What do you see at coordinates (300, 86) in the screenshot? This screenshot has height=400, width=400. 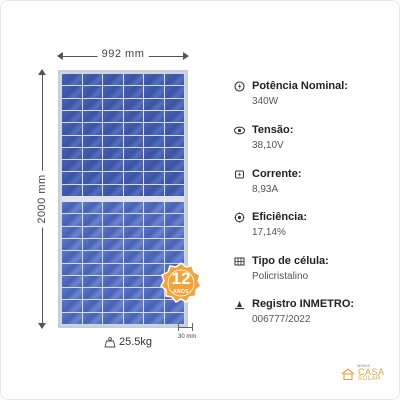 I see `spec-power-title: Potência Nominal:` at bounding box center [300, 86].